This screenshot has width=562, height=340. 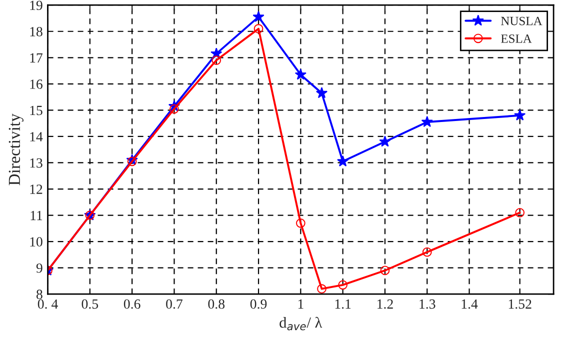 What do you see at coordinates (36, 242) in the screenshot?
I see `y-tick-label: 10` at bounding box center [36, 242].